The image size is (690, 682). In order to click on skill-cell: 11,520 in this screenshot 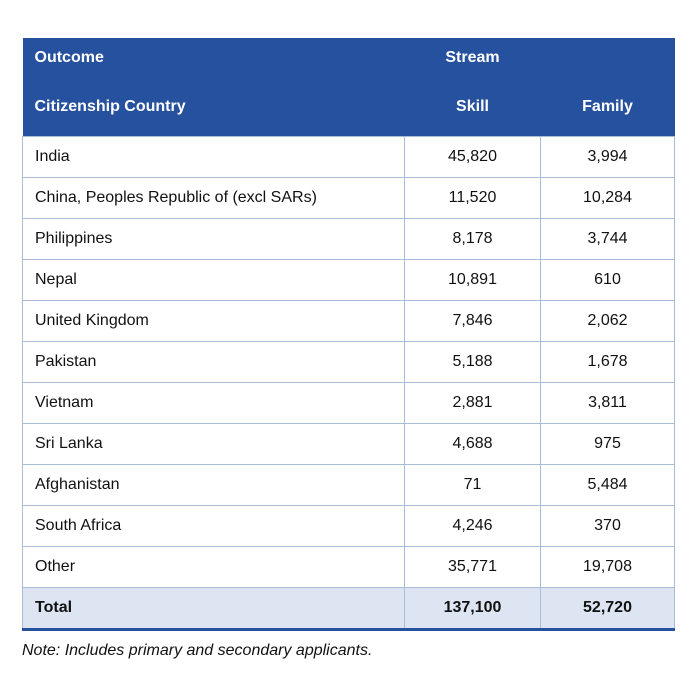, I will do `click(472, 198)`.